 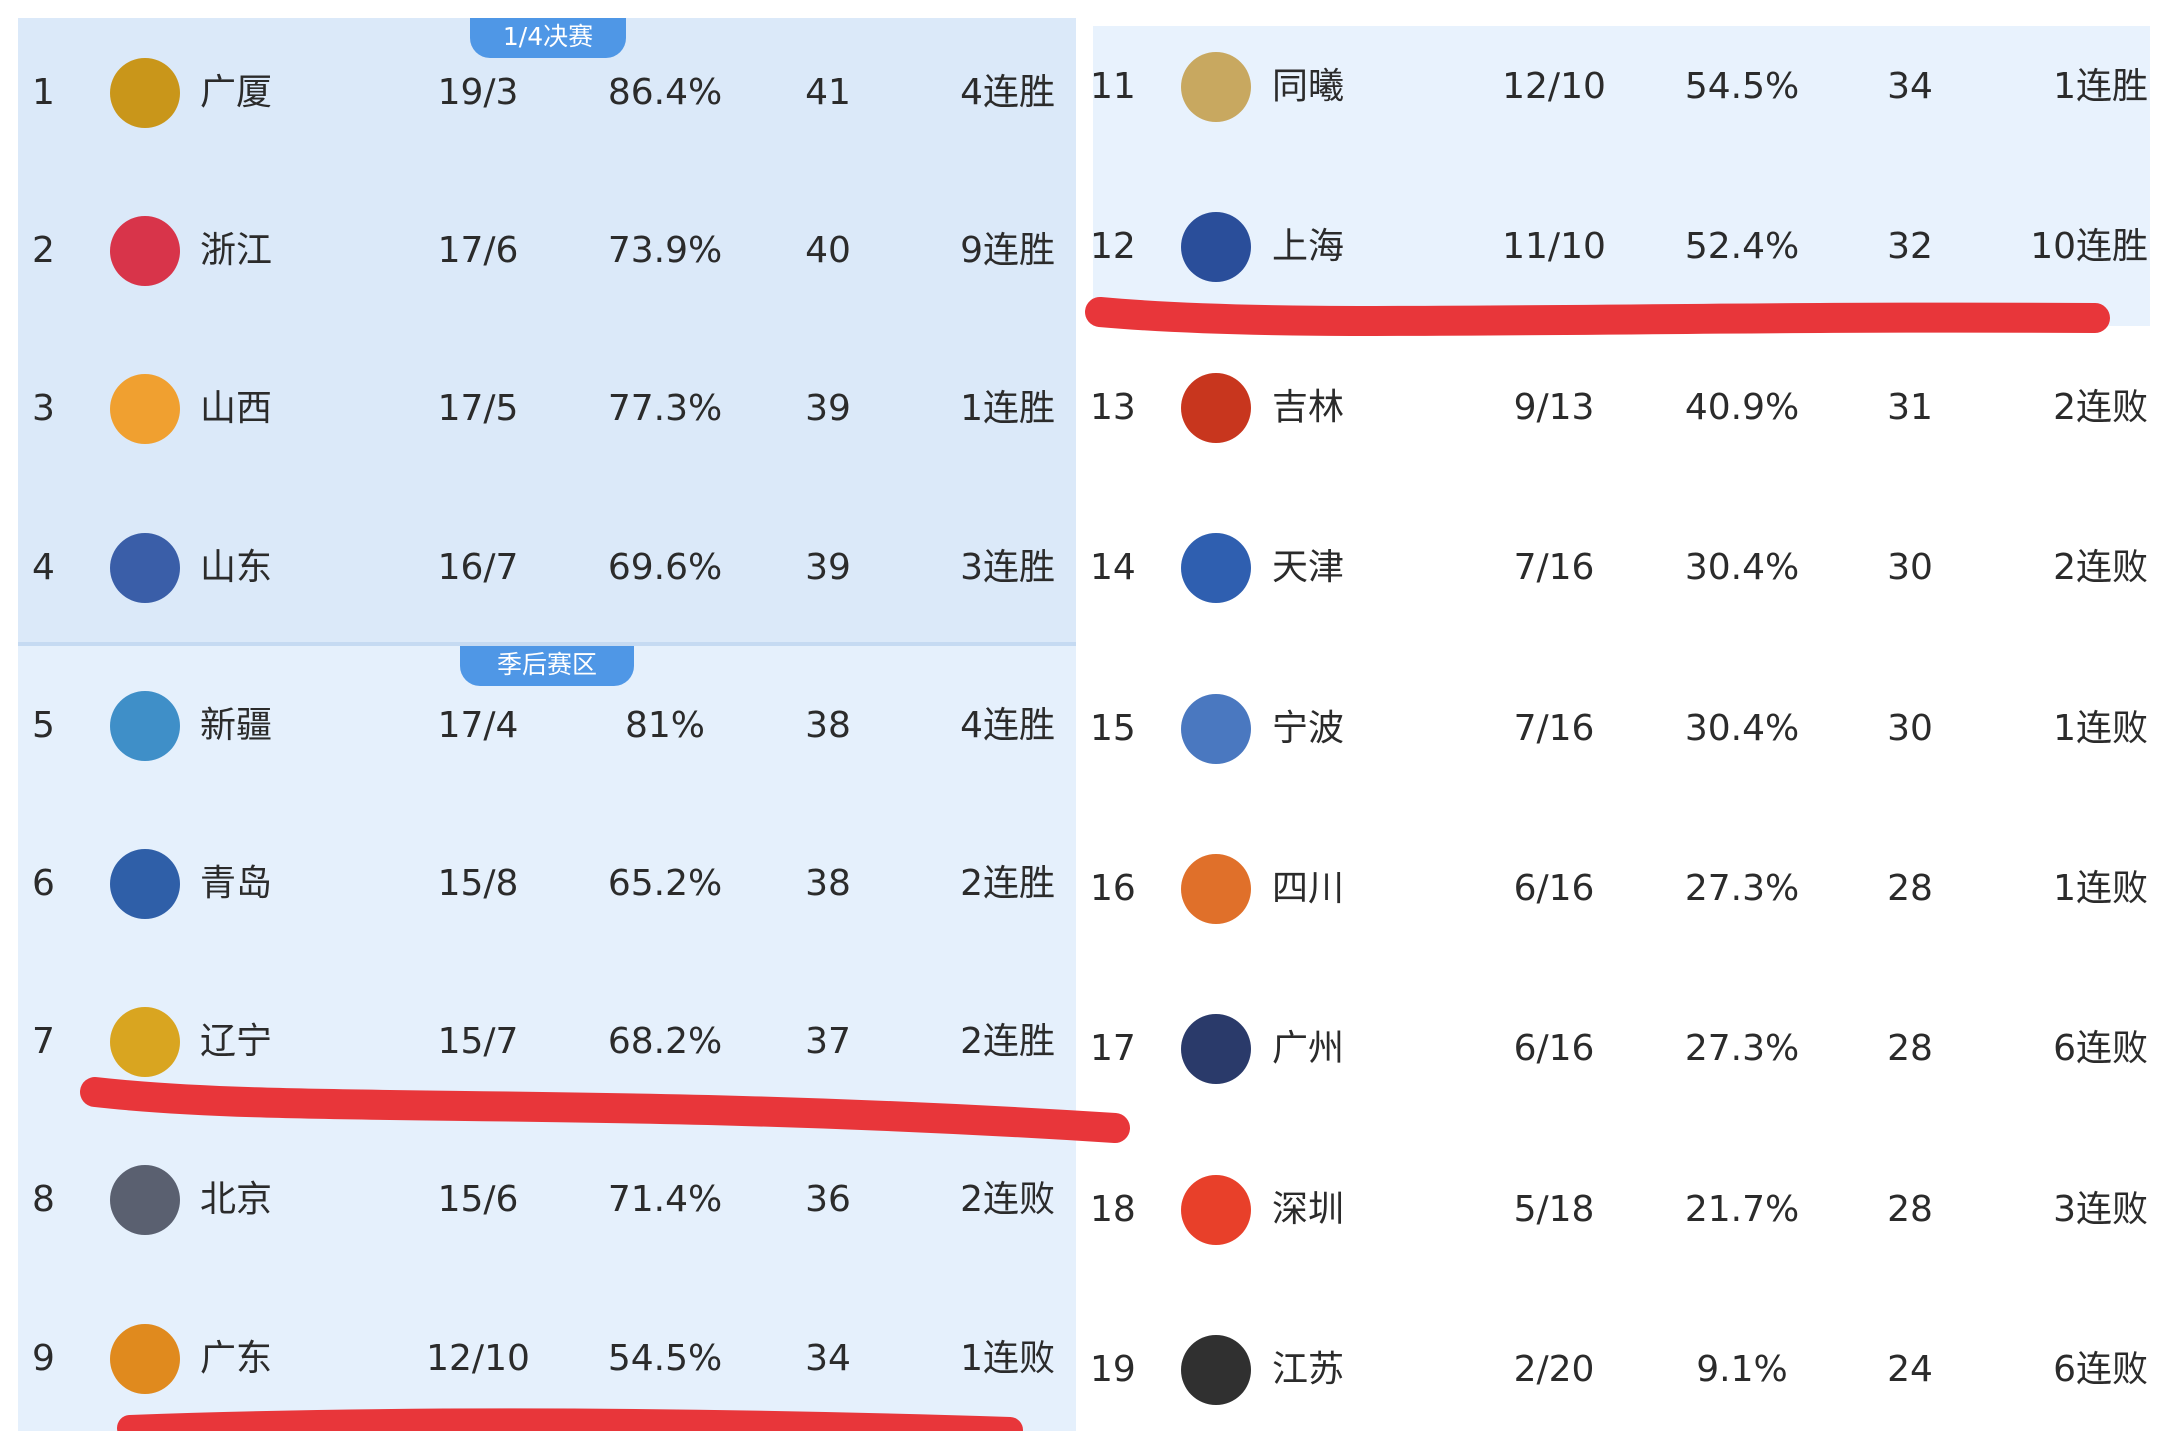 What do you see at coordinates (1910, 568) in the screenshot?
I see `points-cell: 30` at bounding box center [1910, 568].